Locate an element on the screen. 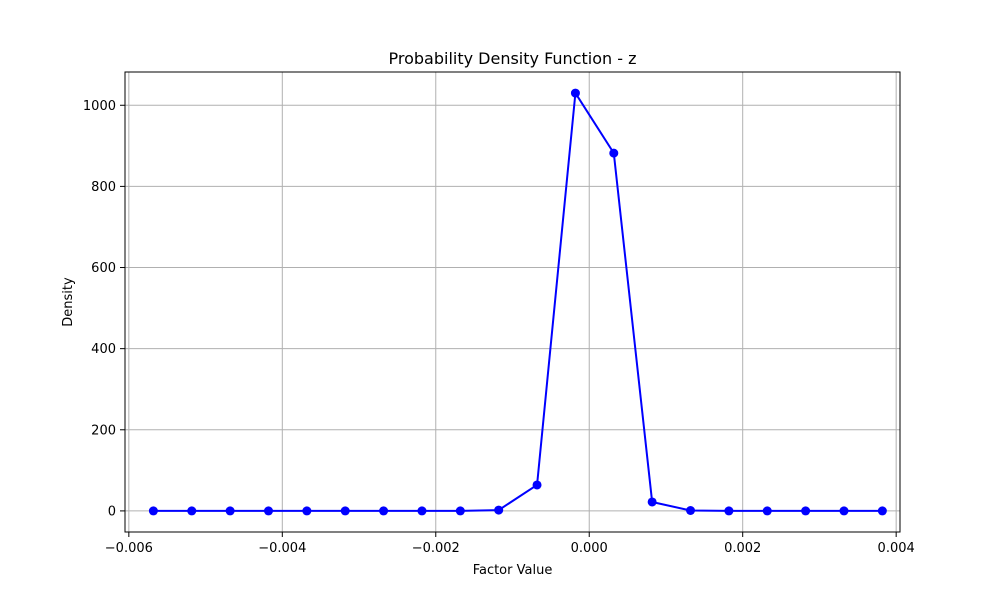  x-tick-label: 0.004 is located at coordinates (896, 548).